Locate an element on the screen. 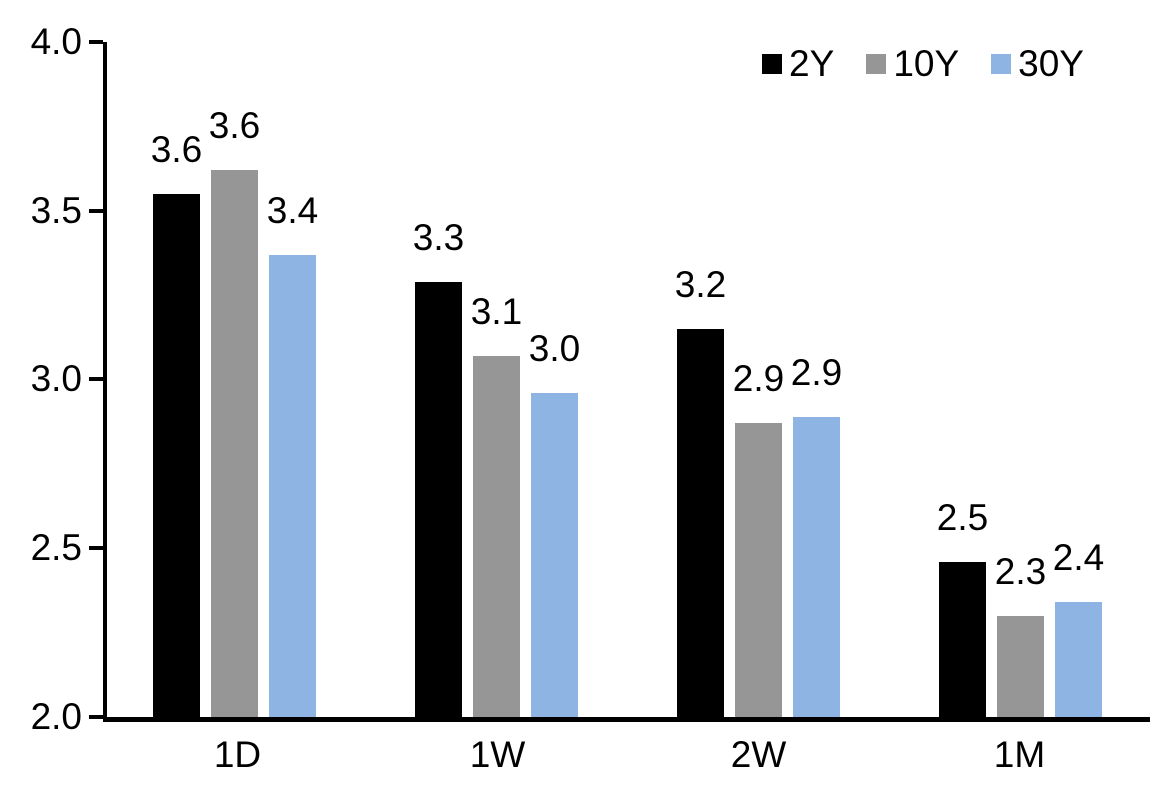 The width and height of the screenshot is (1152, 795). y-axis-tick-label: 2.5 is located at coordinates (56, 547).